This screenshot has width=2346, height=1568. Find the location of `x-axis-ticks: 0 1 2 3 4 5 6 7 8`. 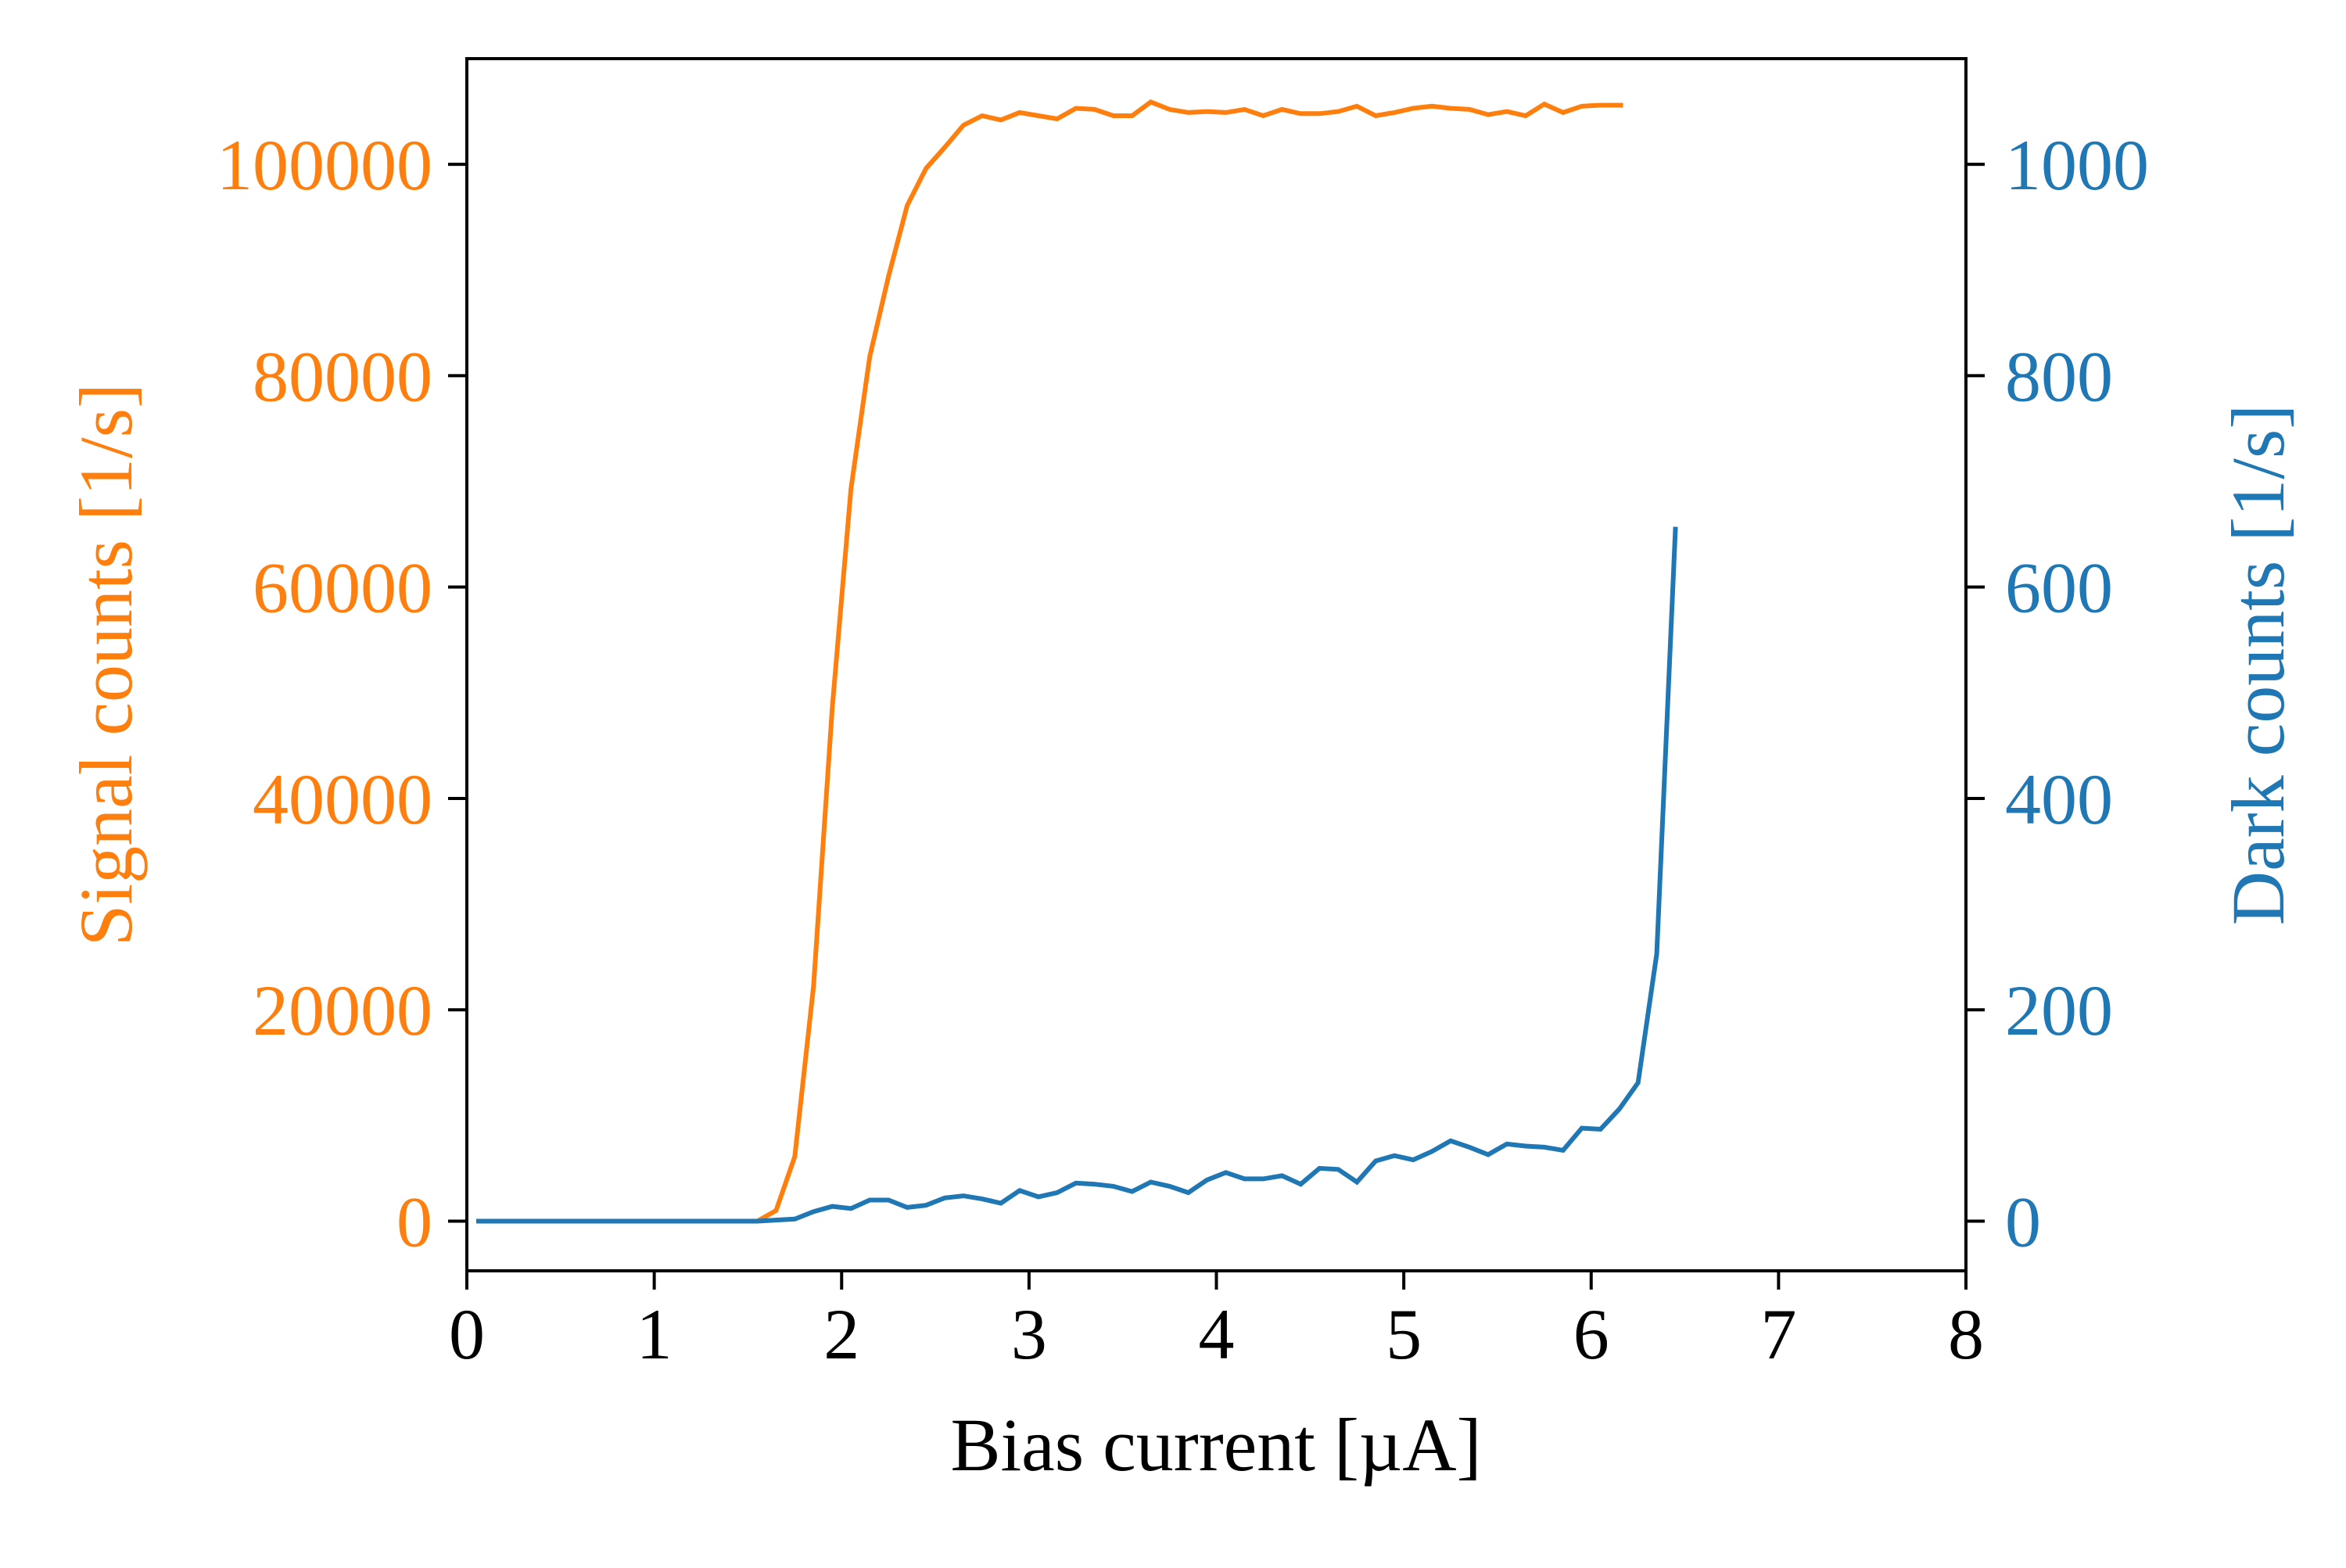

x-axis-ticks: 0 1 2 3 4 5 6 7 8 is located at coordinates (1216, 1322).